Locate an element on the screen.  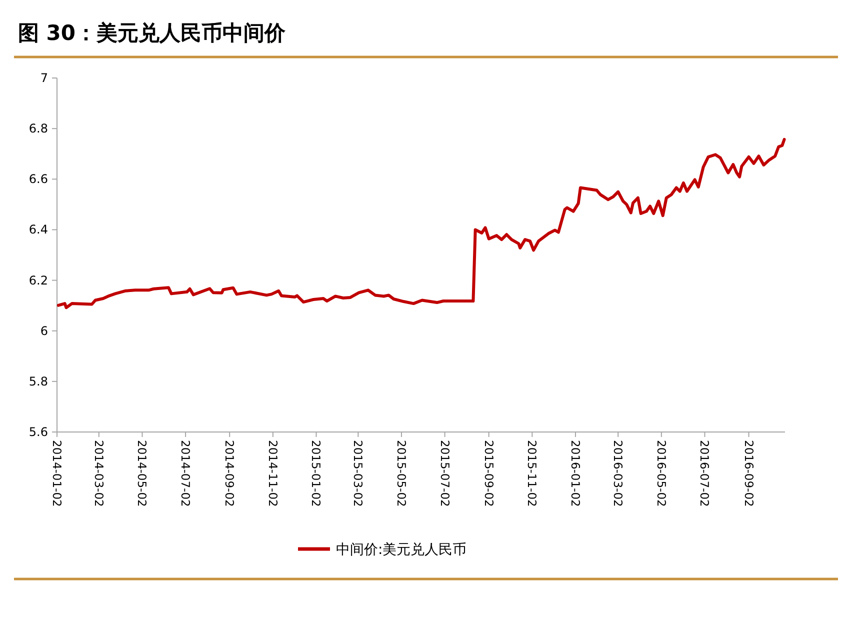
x-tick-label: 2015-09-02 is located at coordinates (489, 473).